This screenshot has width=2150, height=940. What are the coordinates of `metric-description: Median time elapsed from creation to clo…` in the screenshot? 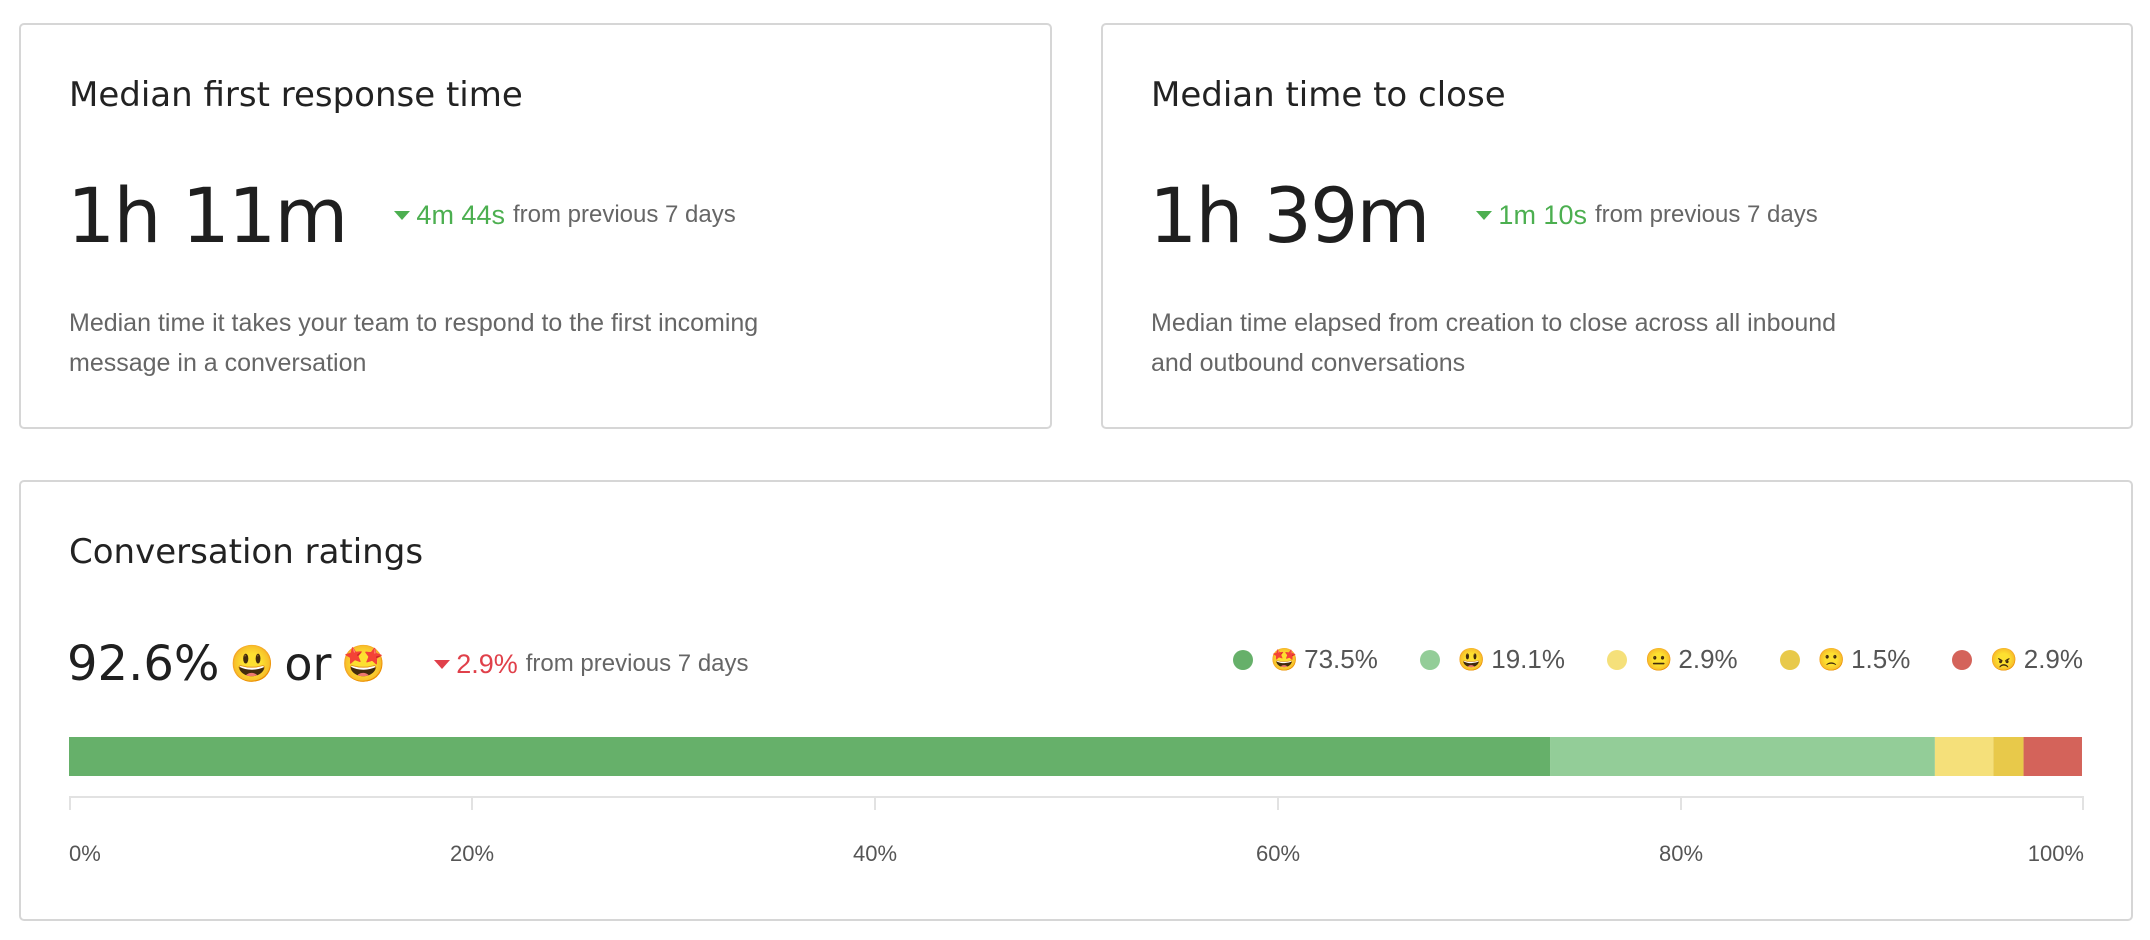 It's located at (1494, 343).